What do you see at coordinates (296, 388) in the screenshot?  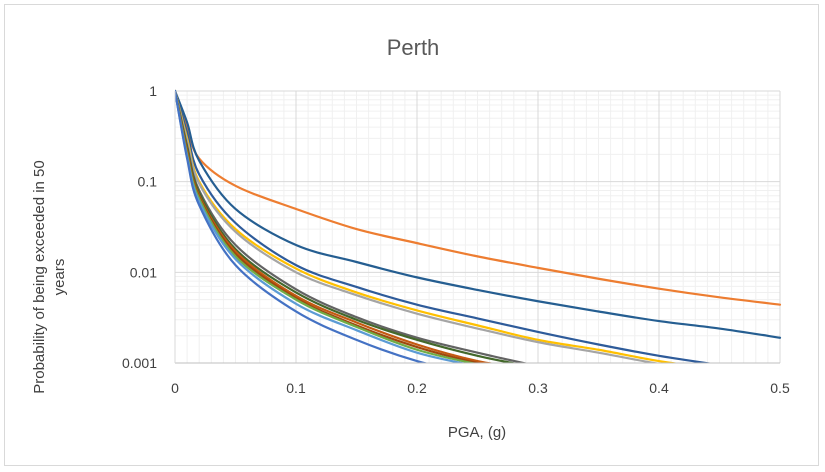 I see `x-tick-label: 0.1` at bounding box center [296, 388].